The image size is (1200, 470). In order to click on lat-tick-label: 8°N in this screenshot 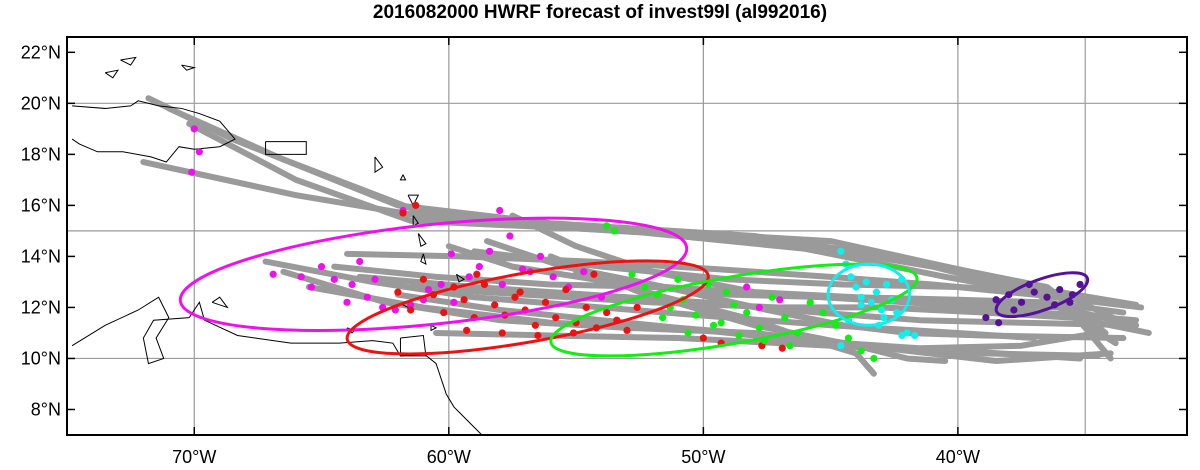, I will do `click(46, 409)`.